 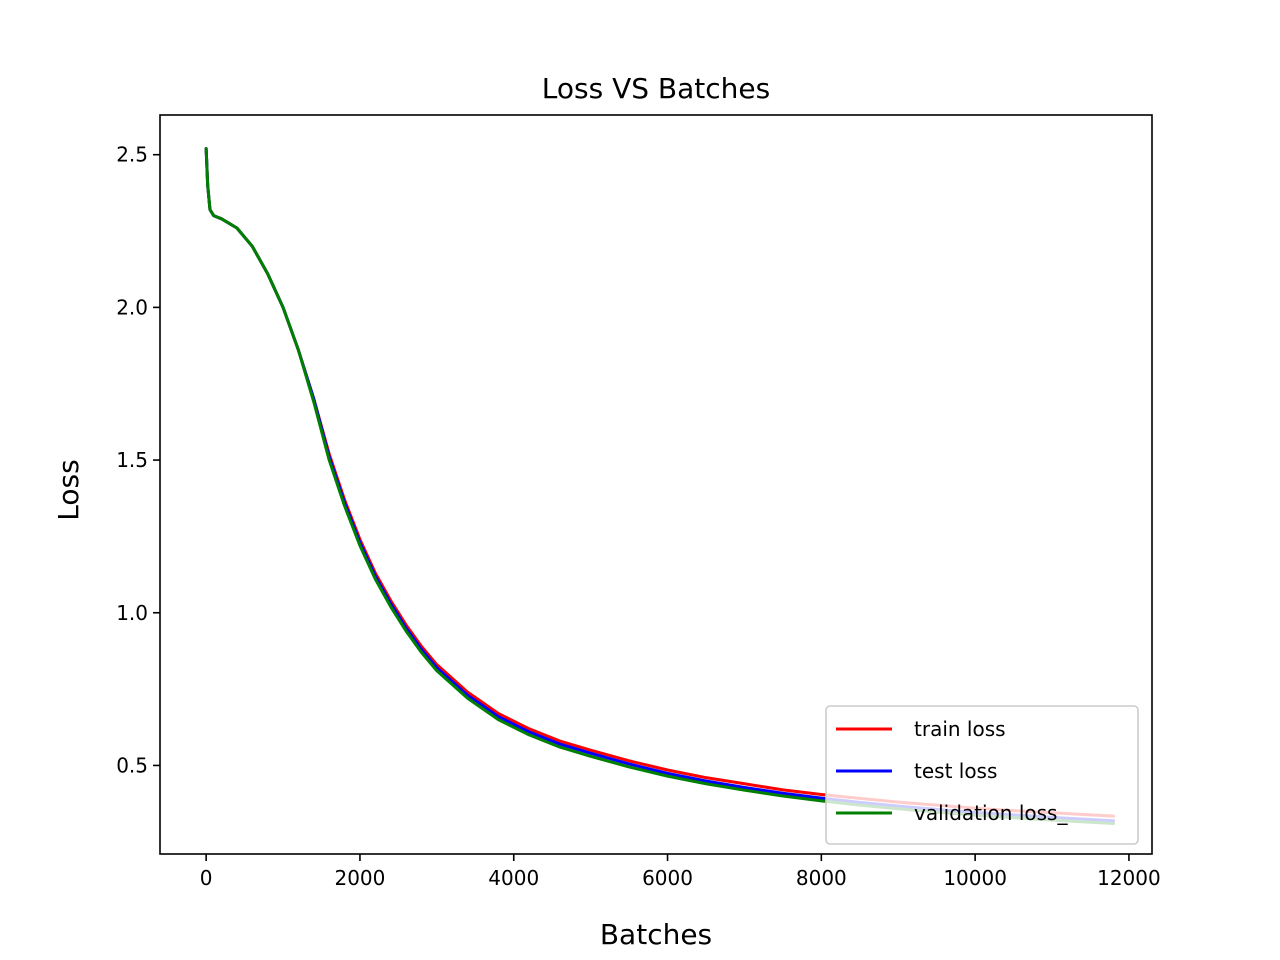 What do you see at coordinates (132, 613) in the screenshot?
I see `y-tick-label: 1.0` at bounding box center [132, 613].